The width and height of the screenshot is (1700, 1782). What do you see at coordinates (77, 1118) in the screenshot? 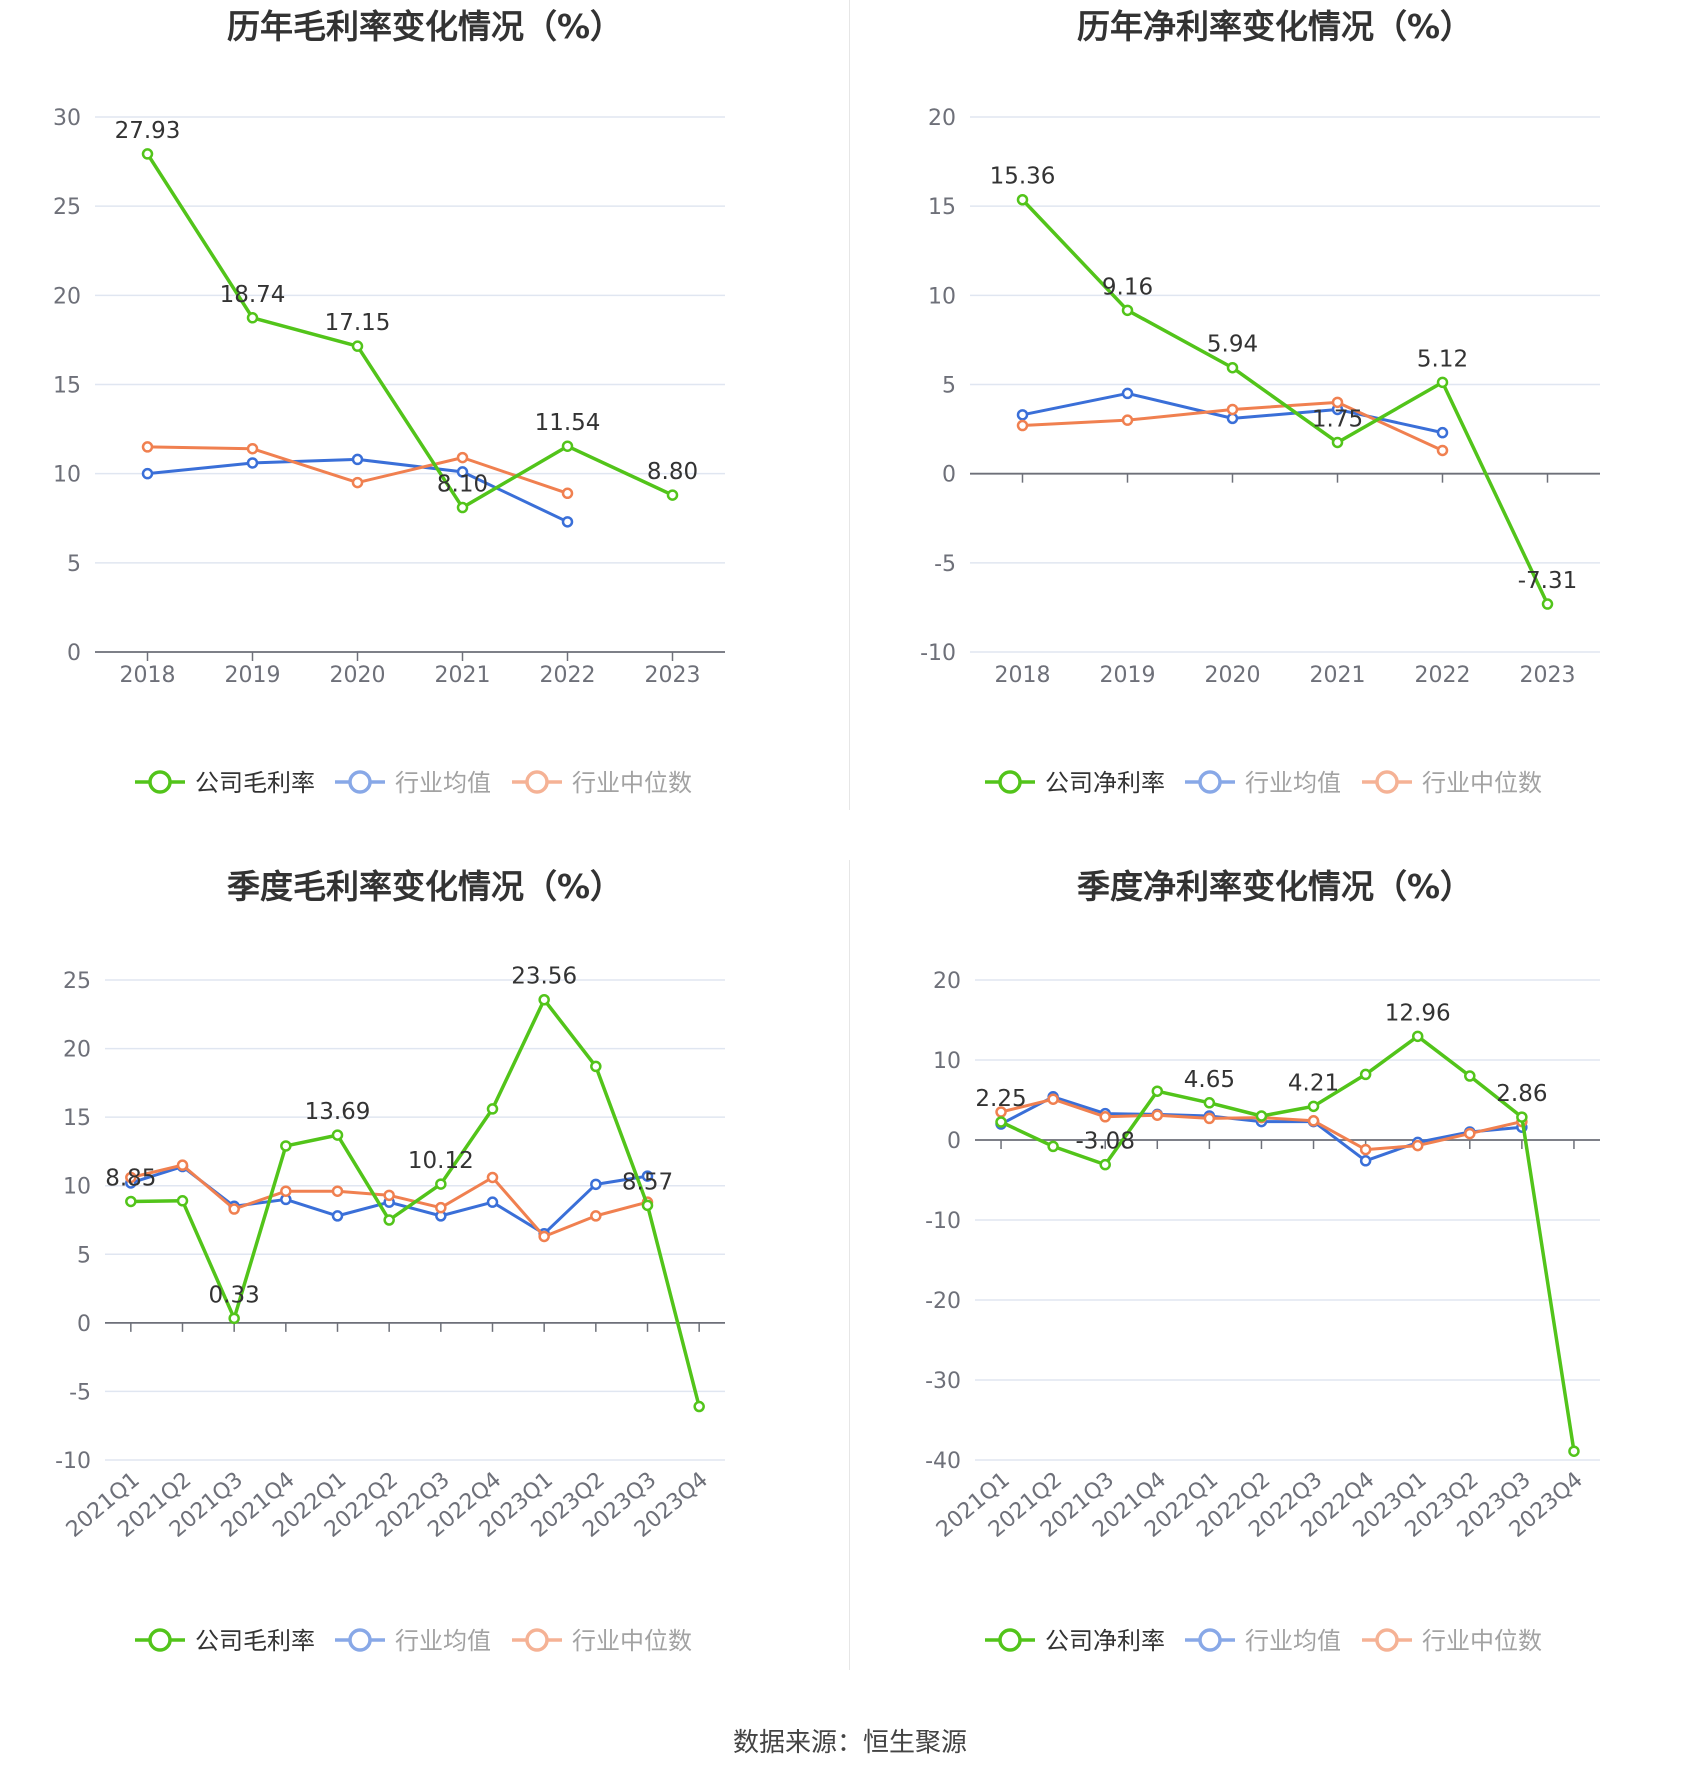
I see `y-tick-label: 15` at bounding box center [77, 1118].